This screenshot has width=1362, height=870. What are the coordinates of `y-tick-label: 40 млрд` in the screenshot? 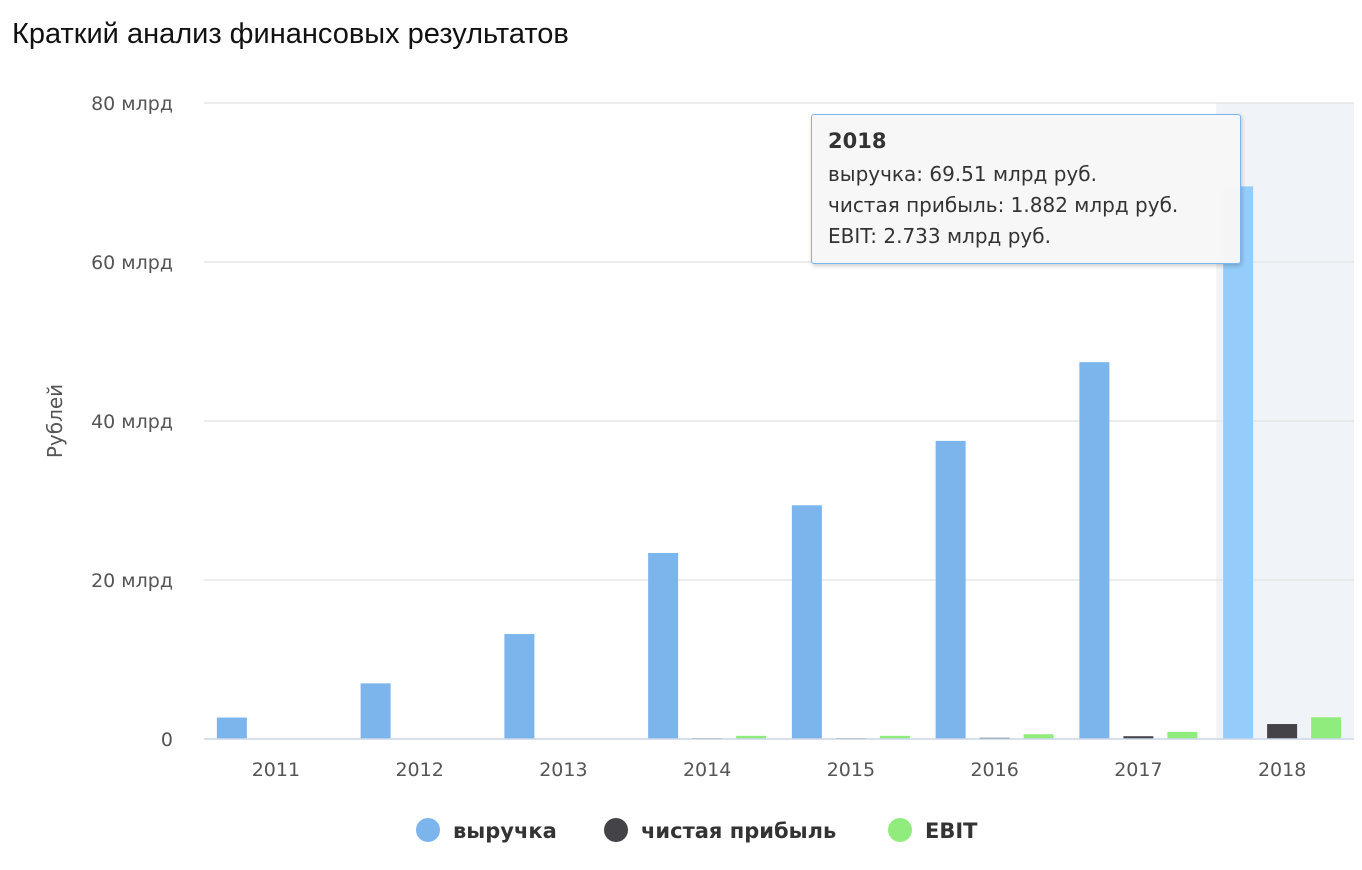 It's located at (132, 422).